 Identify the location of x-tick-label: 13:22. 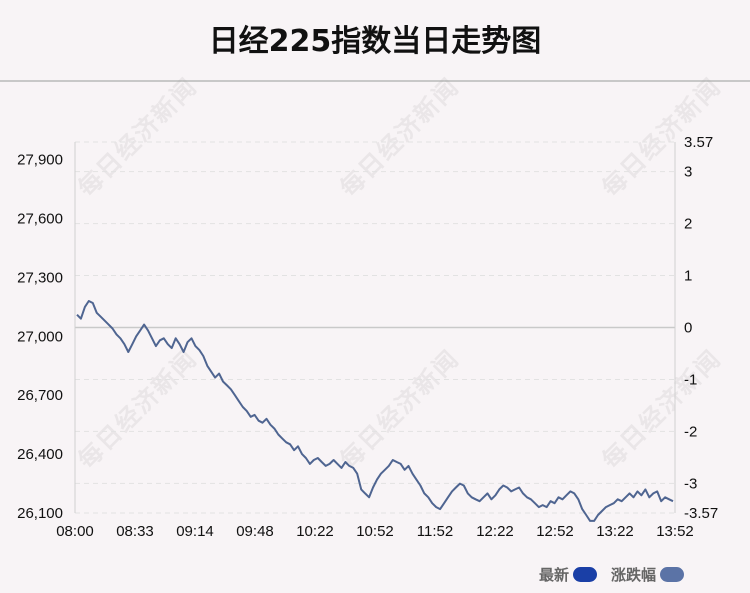
(615, 531).